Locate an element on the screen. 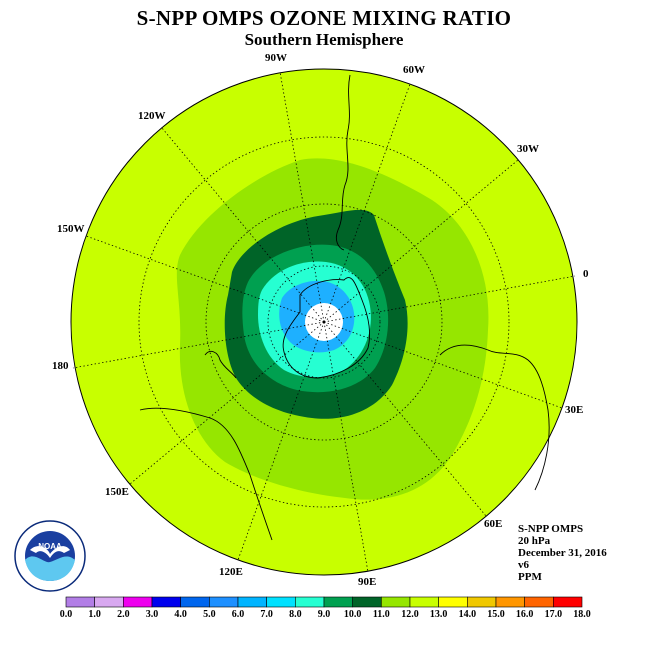 This screenshot has width=648, height=648. map-title: S-NPP OMPS OZONE MIXING RATIO is located at coordinates (324, 18).